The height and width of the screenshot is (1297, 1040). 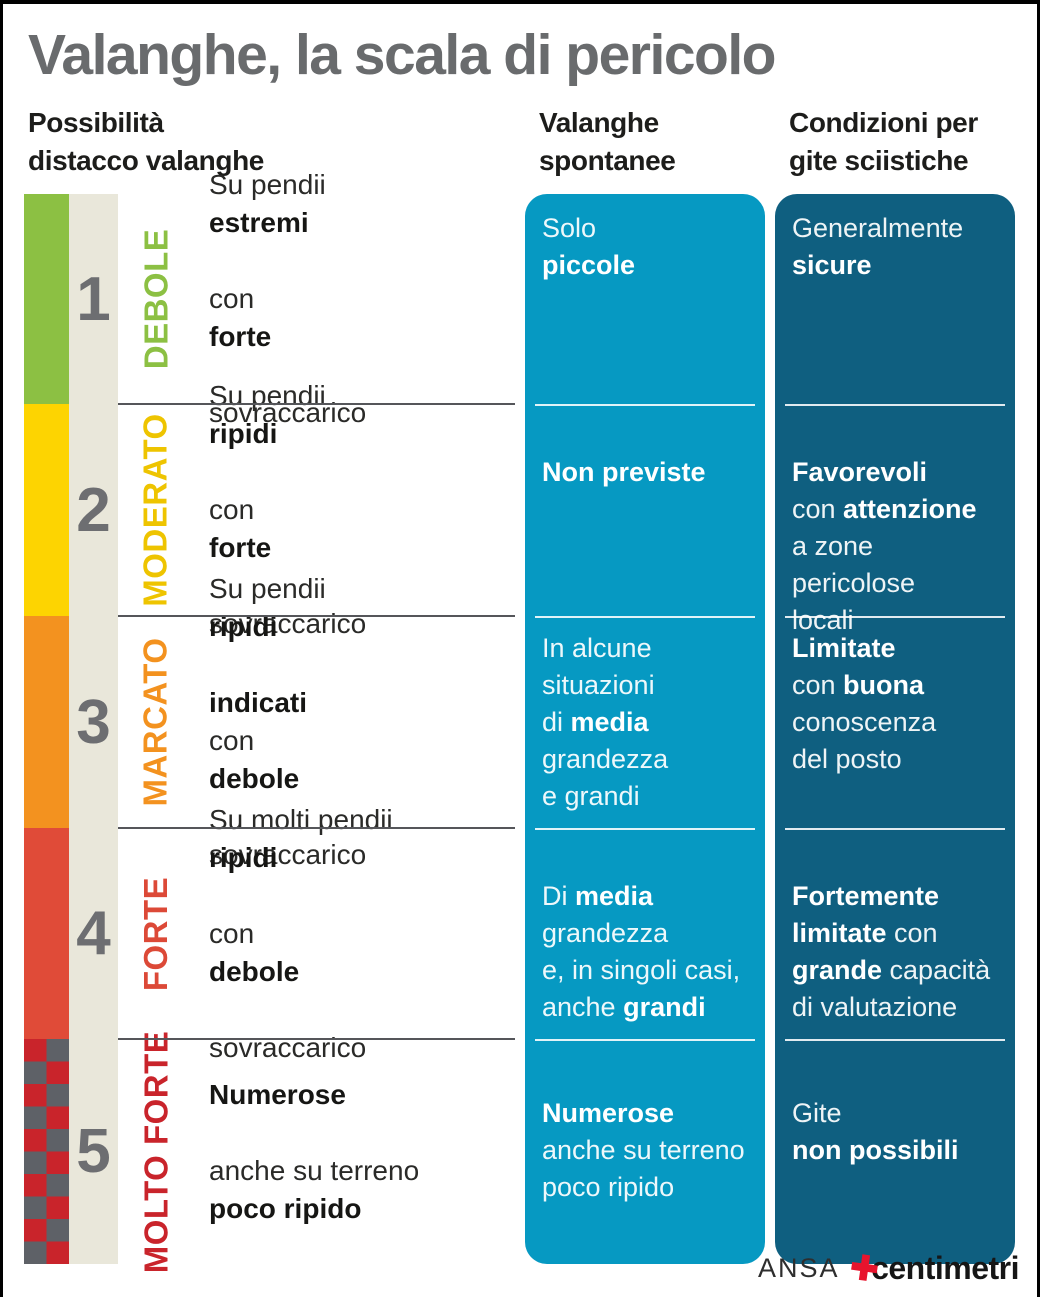 What do you see at coordinates (910, 509) in the screenshot?
I see `text-segment: attenzione` at bounding box center [910, 509].